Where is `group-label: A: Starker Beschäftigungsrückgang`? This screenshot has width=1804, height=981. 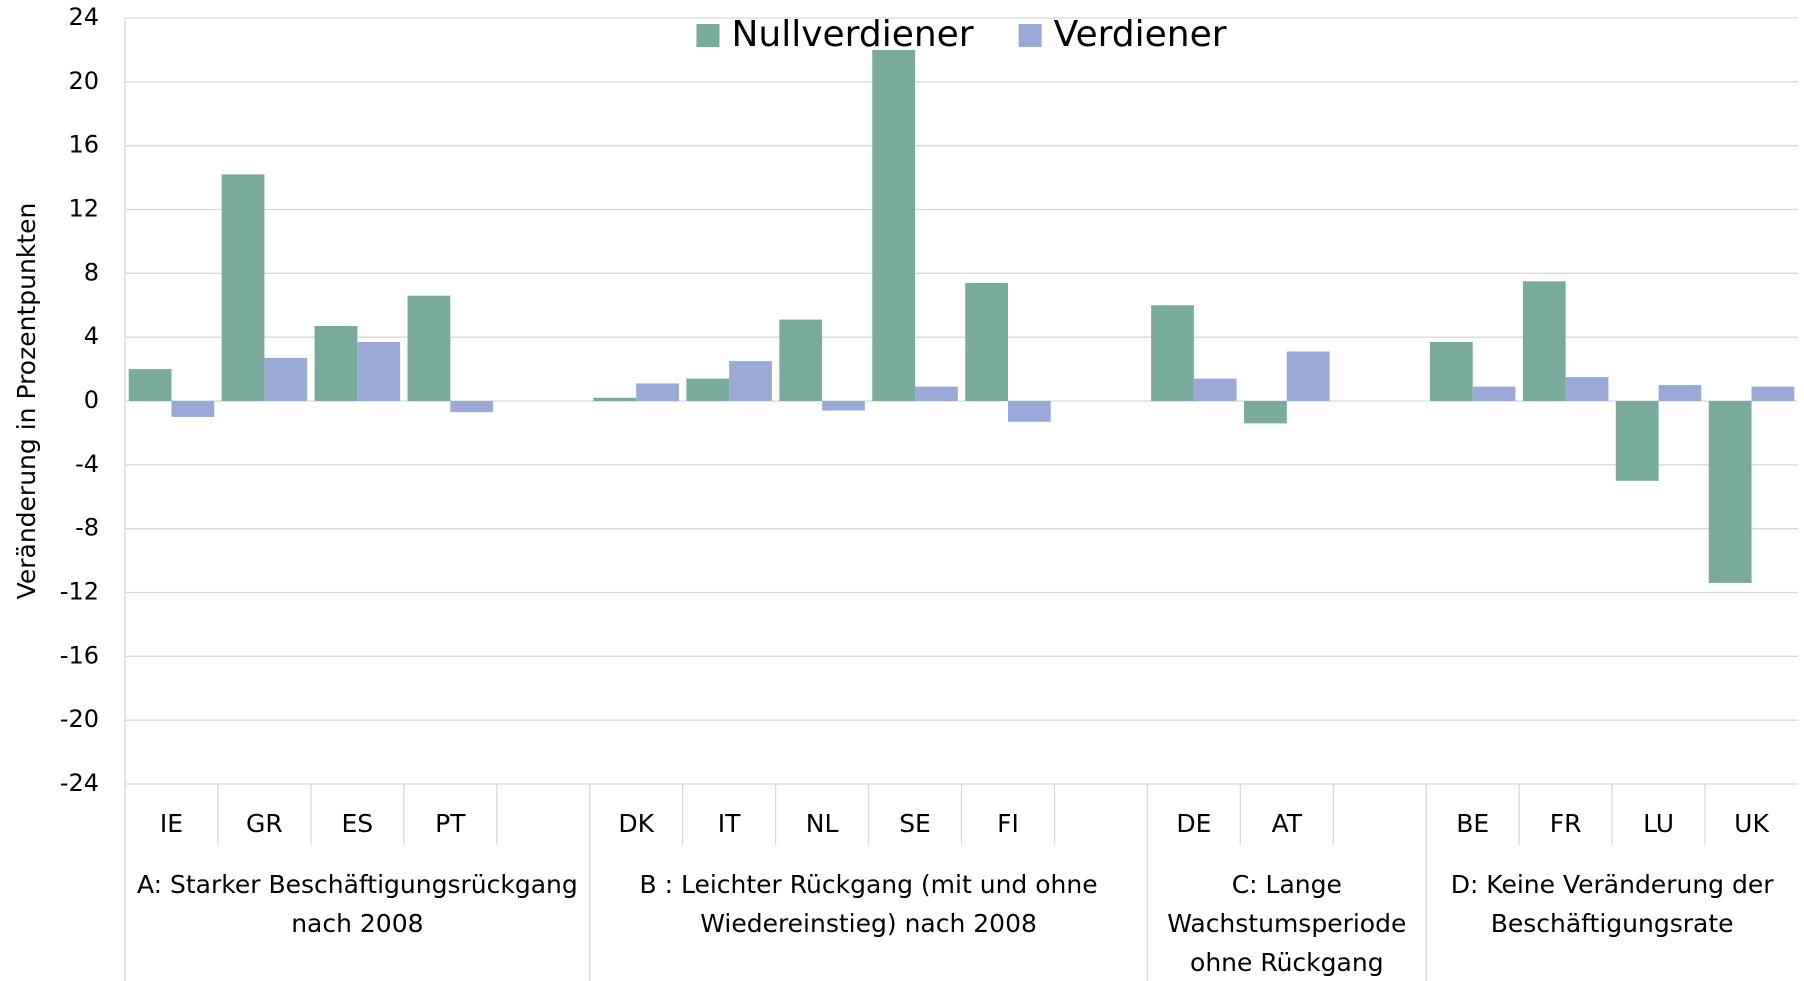 group-label: A: Starker Beschäftigungsrückgang is located at coordinates (357, 884).